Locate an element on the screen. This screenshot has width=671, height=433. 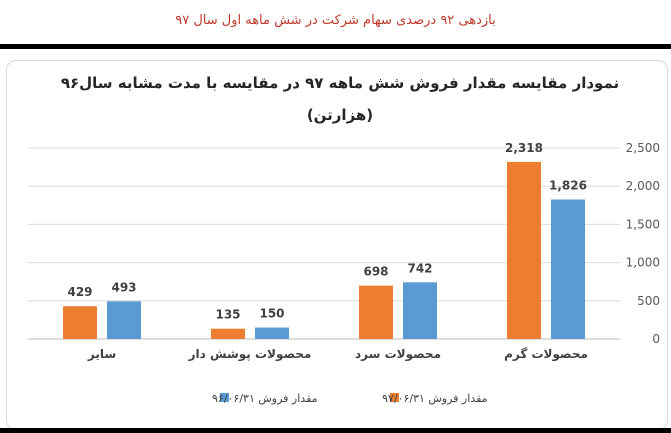
data-label: 493 is located at coordinates (123, 287).